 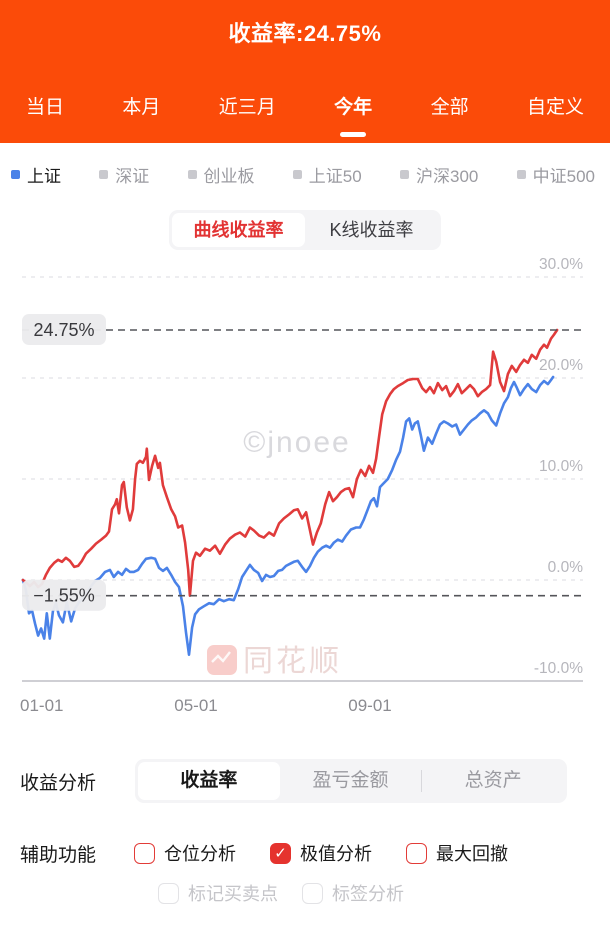 I want to click on period-tab-5: 自定义, so click(x=555, y=107).